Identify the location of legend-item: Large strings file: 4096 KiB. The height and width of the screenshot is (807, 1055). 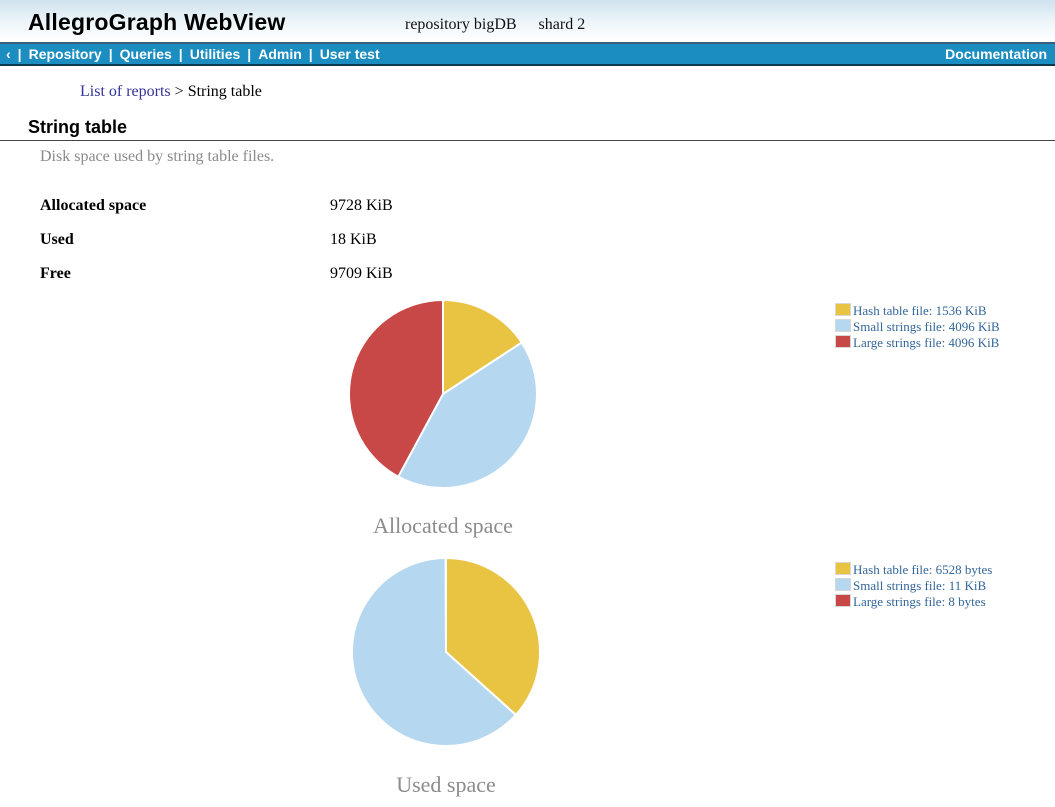
(917, 343).